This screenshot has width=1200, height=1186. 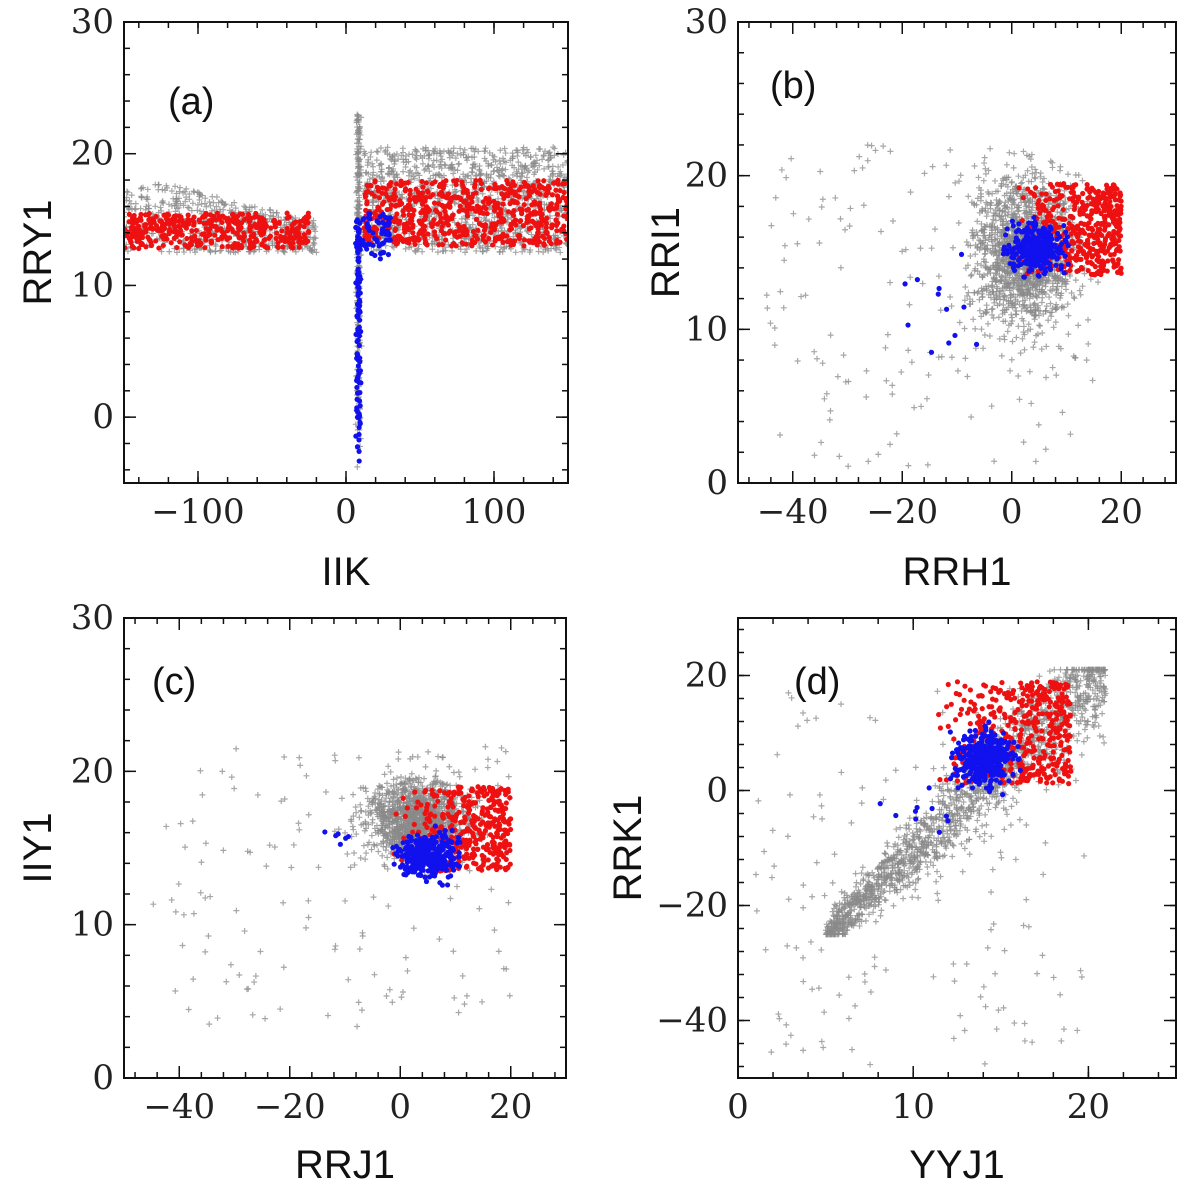 What do you see at coordinates (92, 22) in the screenshot?
I see `ytick-label: 30` at bounding box center [92, 22].